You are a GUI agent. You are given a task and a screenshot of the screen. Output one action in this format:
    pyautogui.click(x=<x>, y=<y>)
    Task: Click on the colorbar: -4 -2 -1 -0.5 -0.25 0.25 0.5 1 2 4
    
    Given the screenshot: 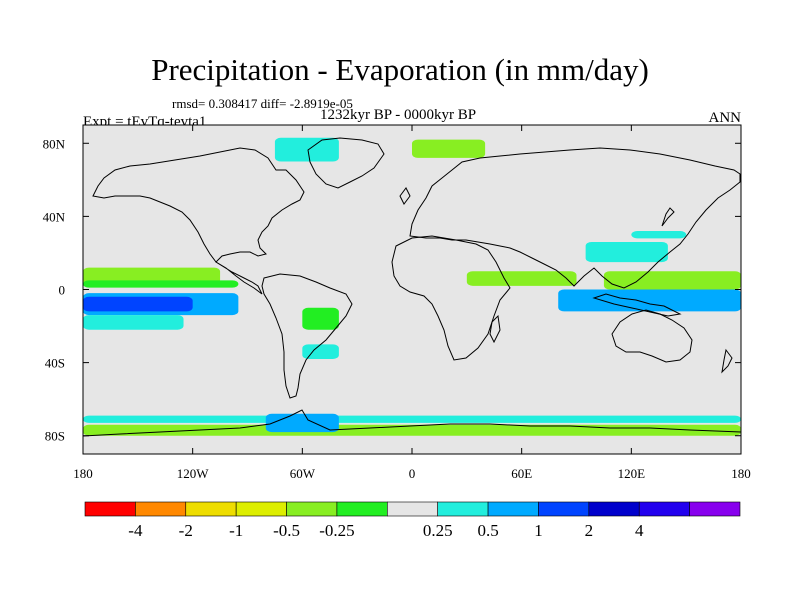 What is the action you would take?
    pyautogui.click(x=412, y=520)
    